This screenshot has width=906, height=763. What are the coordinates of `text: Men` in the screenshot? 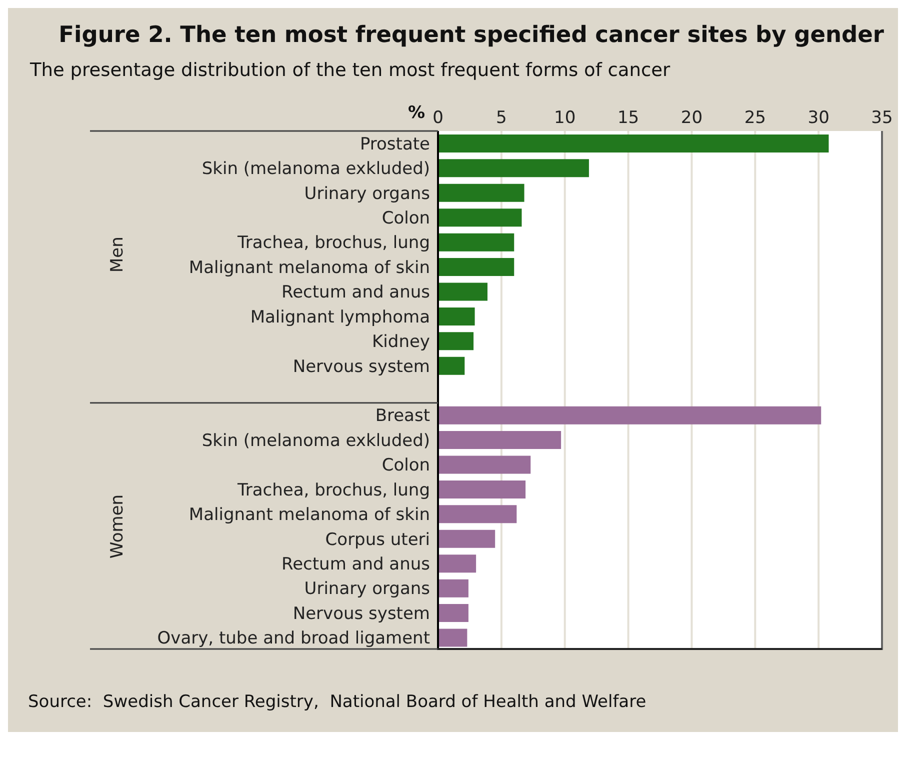 It's located at (118, 254).